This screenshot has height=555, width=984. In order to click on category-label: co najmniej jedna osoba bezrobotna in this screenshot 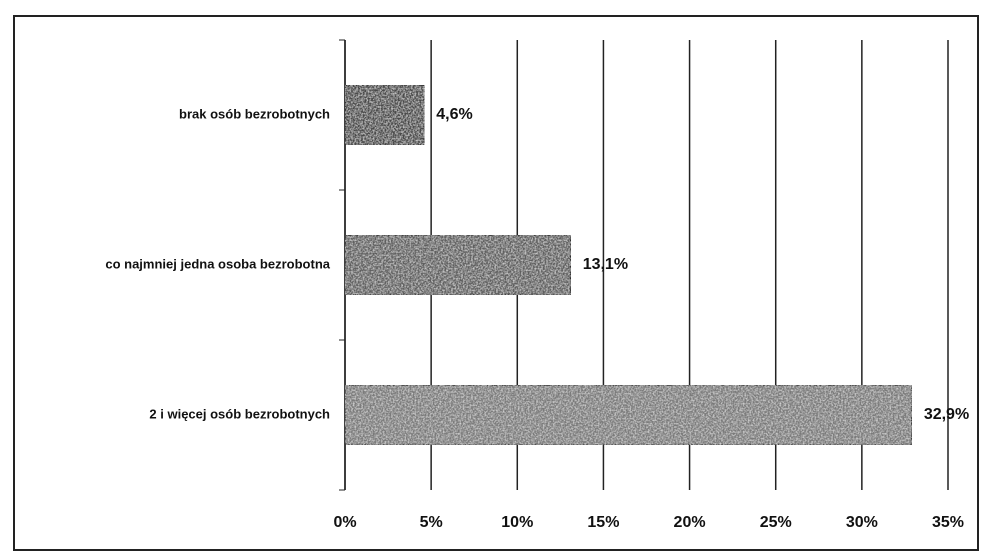, I will do `click(217, 263)`.